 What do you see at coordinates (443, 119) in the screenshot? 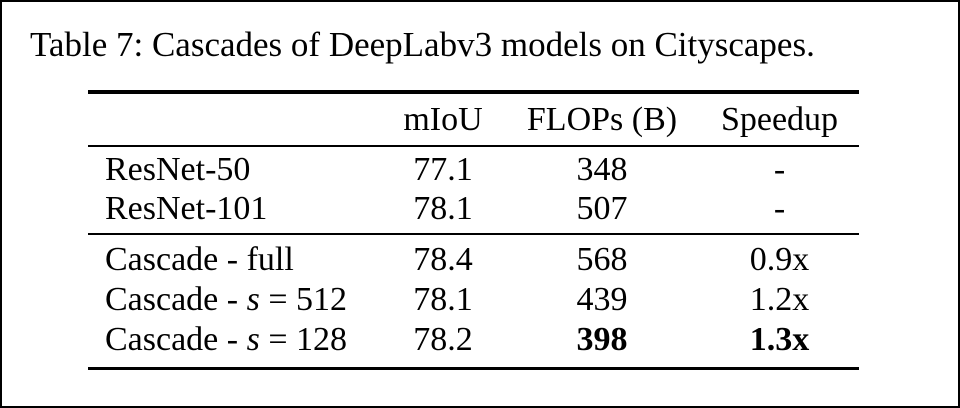
I see `col-header-miou: mIoU` at bounding box center [443, 119].